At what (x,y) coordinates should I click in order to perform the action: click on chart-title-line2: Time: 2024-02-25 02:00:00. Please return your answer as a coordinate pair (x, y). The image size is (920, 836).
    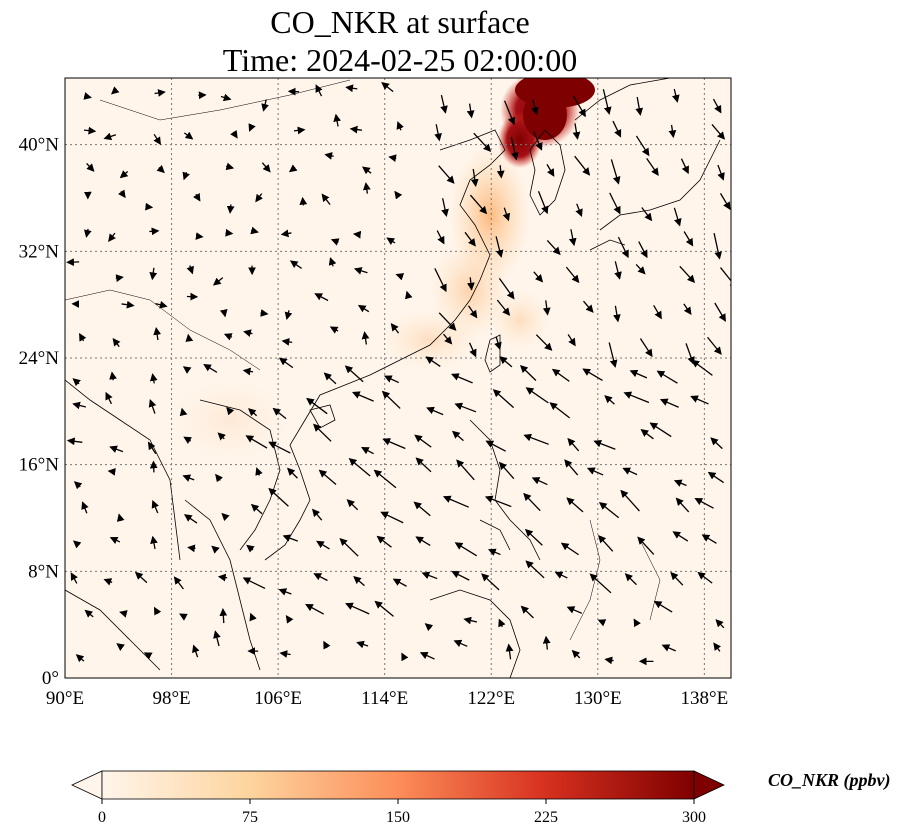
    Looking at the image, I should click on (400, 60).